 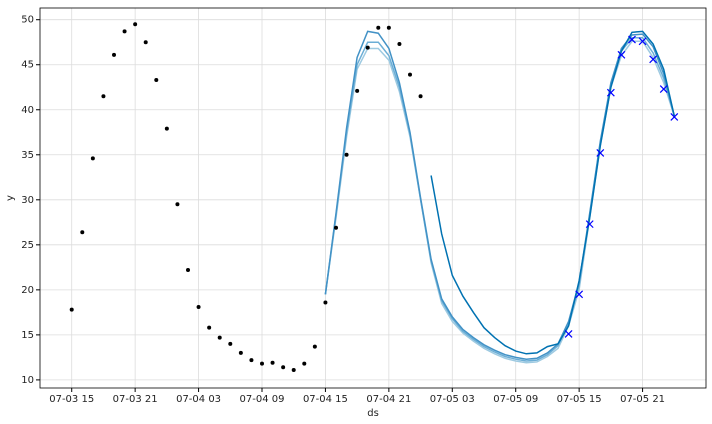 What do you see at coordinates (27, 110) in the screenshot?
I see `y-tick-label: 40` at bounding box center [27, 110].